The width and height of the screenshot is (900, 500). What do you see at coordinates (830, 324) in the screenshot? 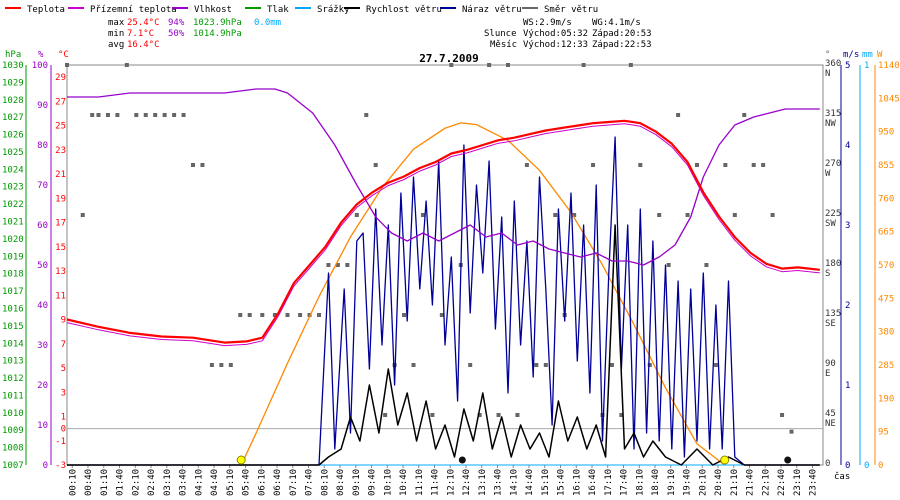
I see `dir-name-label: SE` at bounding box center [830, 324].